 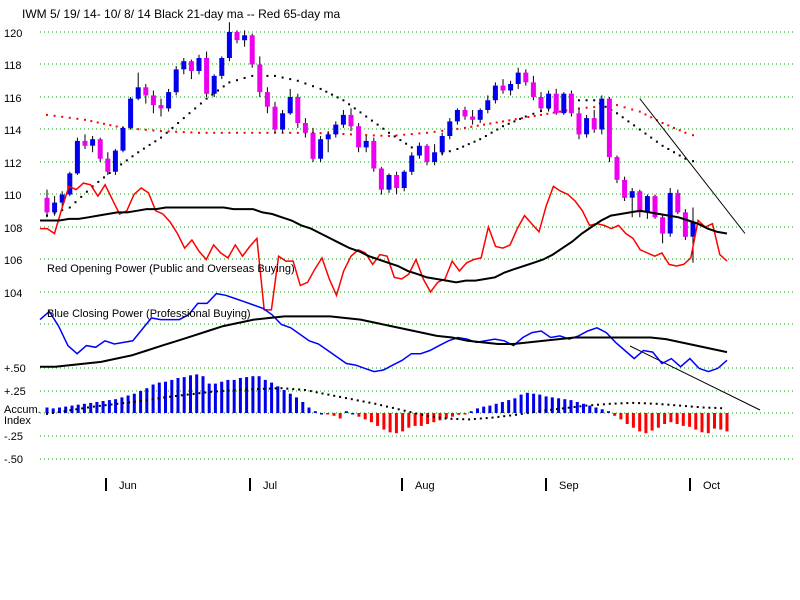 I want to click on indicator-tick-labels: +.50 +.25 Accum.Index -.25 -.50, so click(x=22, y=414).